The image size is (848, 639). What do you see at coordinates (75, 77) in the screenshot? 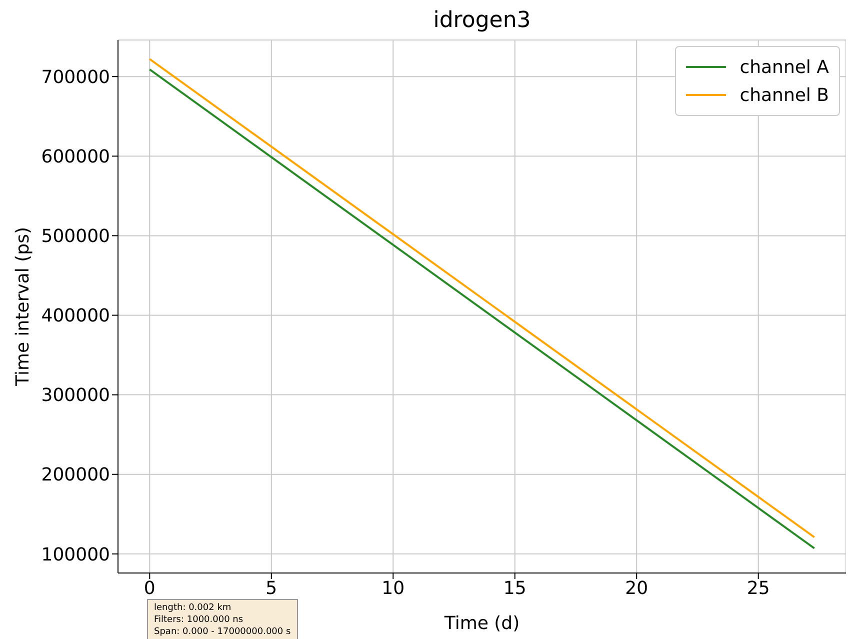
I see `y-tick-label: 700000` at bounding box center [75, 77].